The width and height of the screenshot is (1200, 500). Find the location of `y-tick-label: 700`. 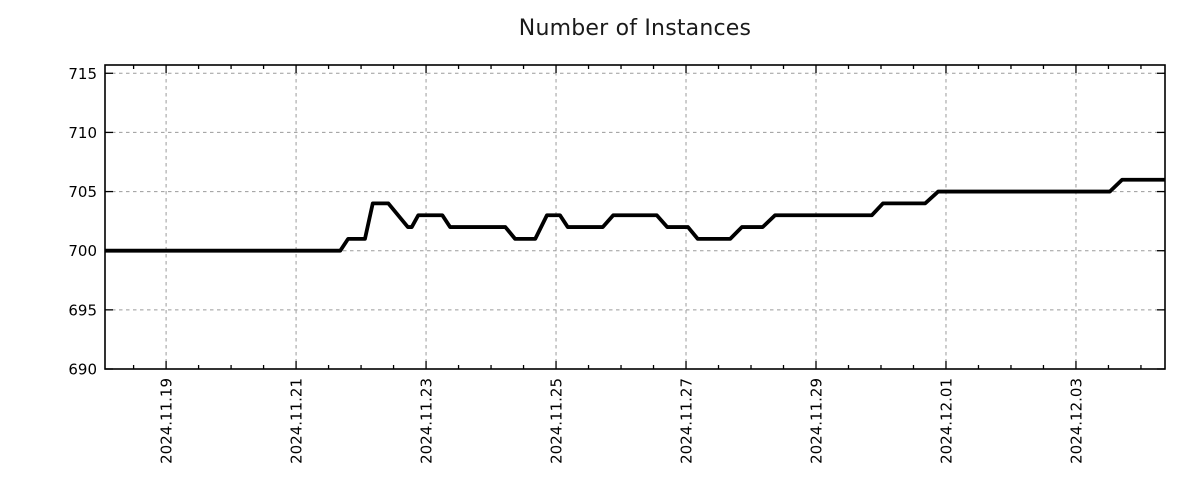

y-tick-label: 700 is located at coordinates (82, 251).